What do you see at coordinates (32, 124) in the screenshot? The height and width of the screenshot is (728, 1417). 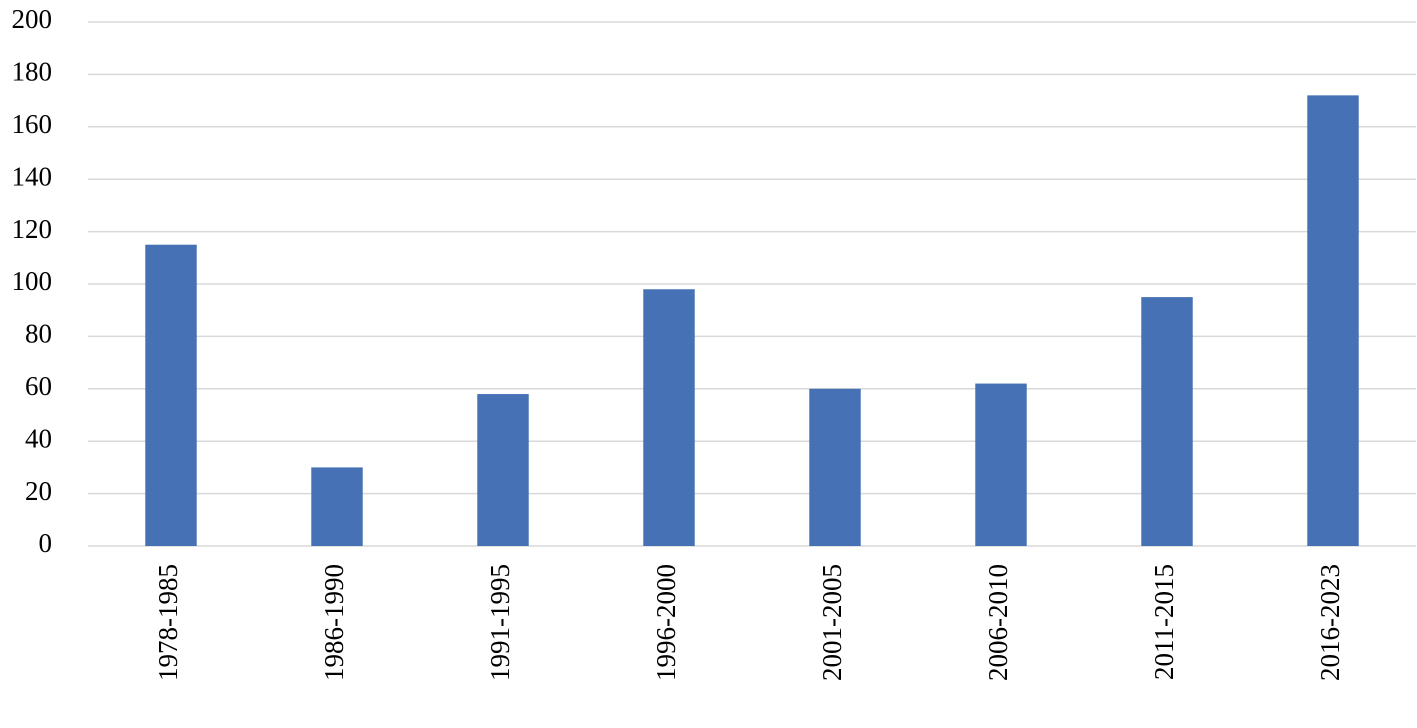 I see `y-tick-label: 160` at bounding box center [32, 124].